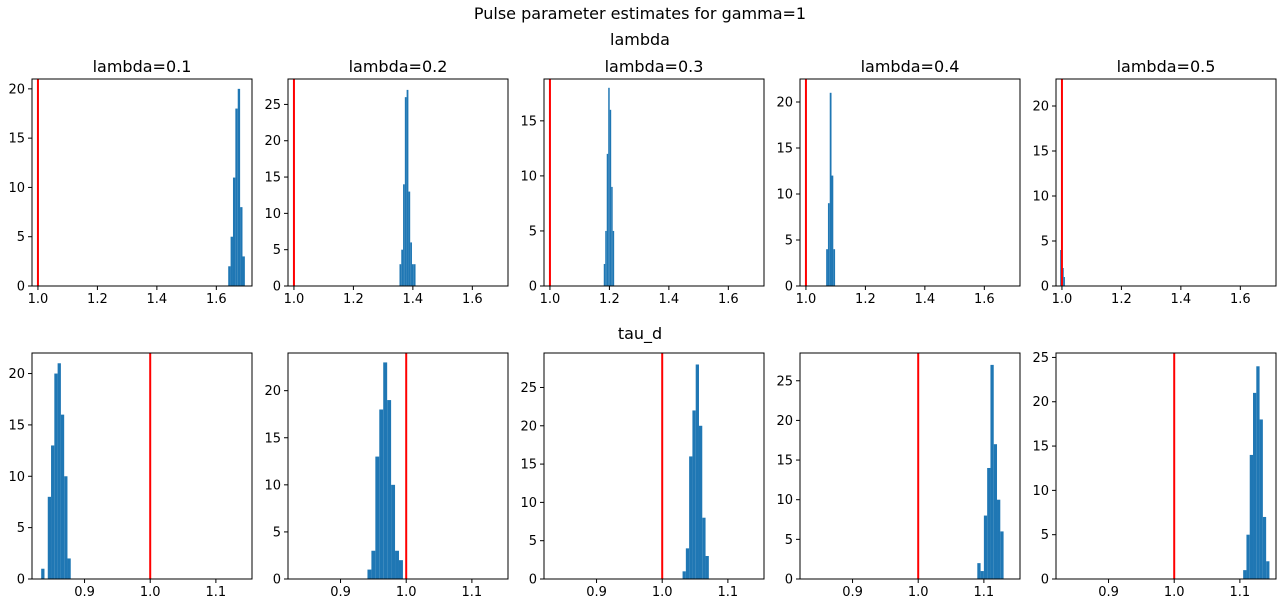  I want to click on figure-suptitle: Pulse parameter estimates for gamma=1, so click(640, 13).